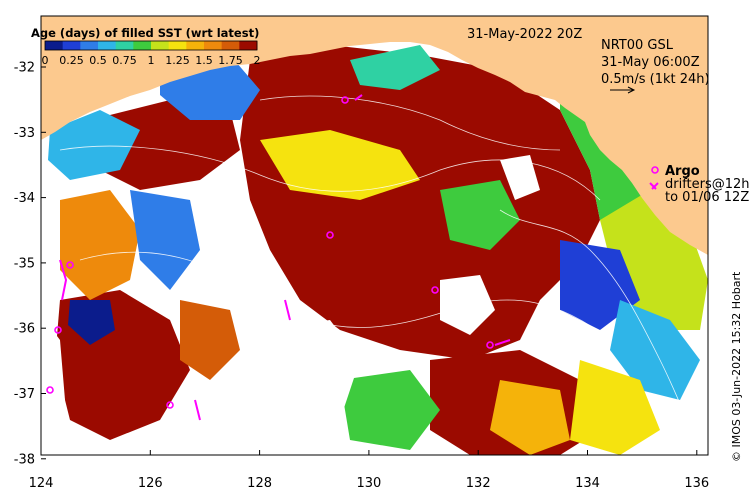  Describe the element at coordinates (210, 340) in the screenshot. I see `sst-patch-darkorange-sw` at that location.